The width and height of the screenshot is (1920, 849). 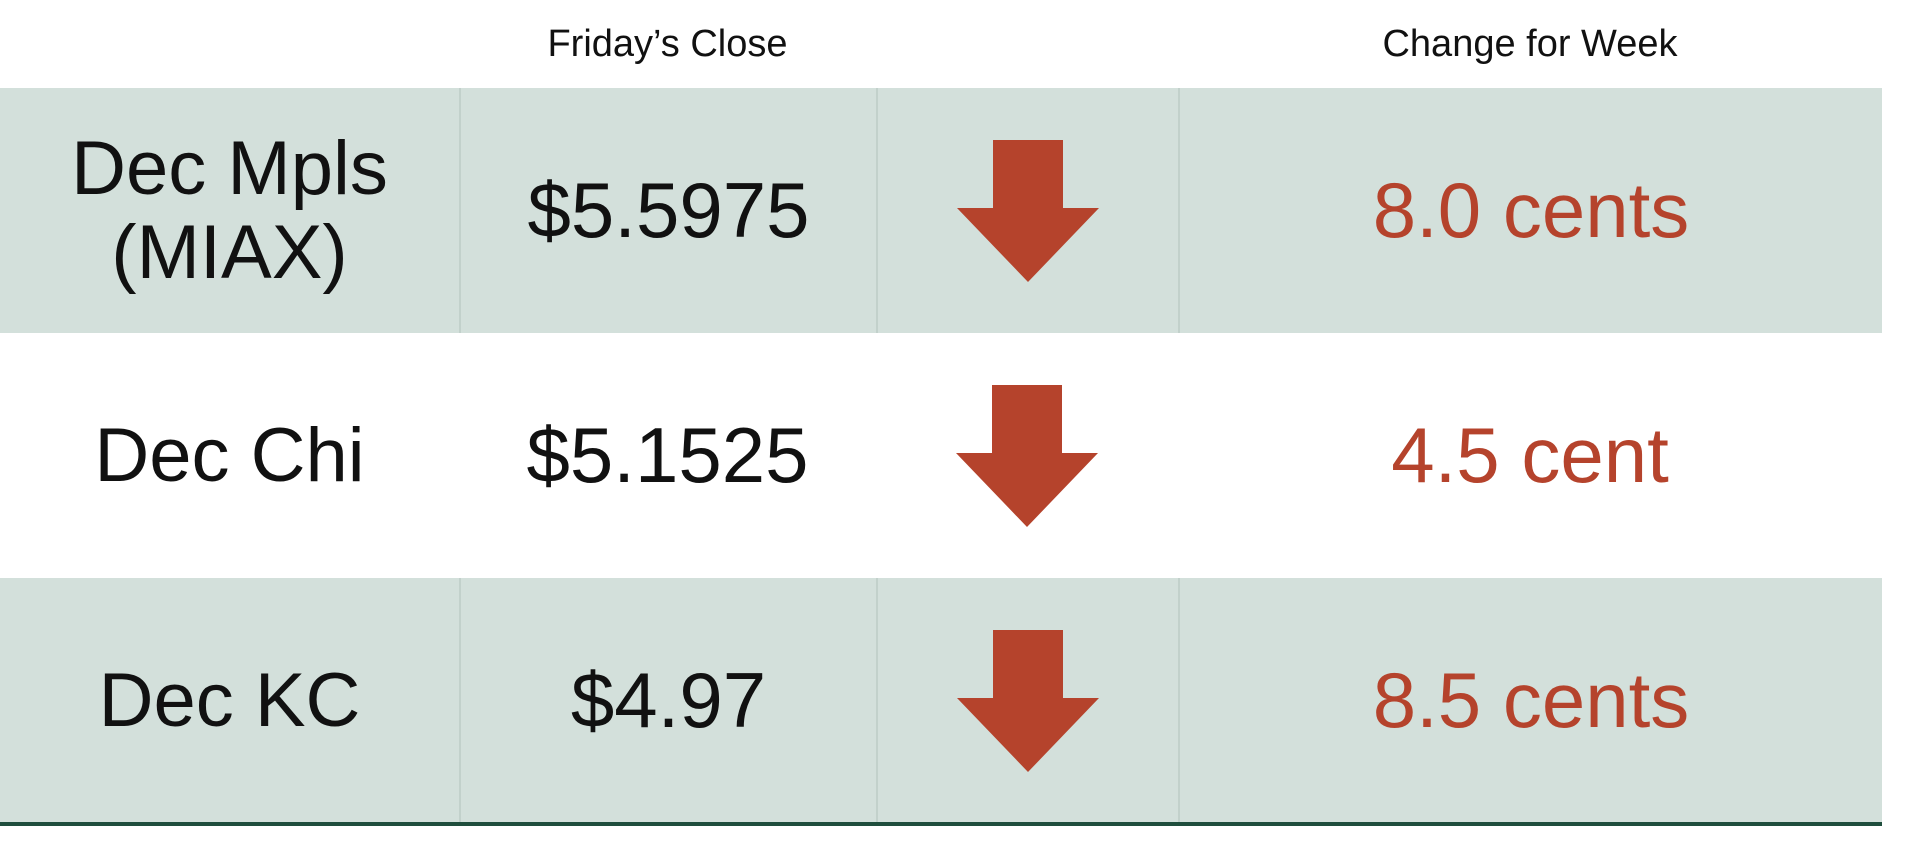 I want to click on weekly-change: 8.0 cents, so click(x=1530, y=210).